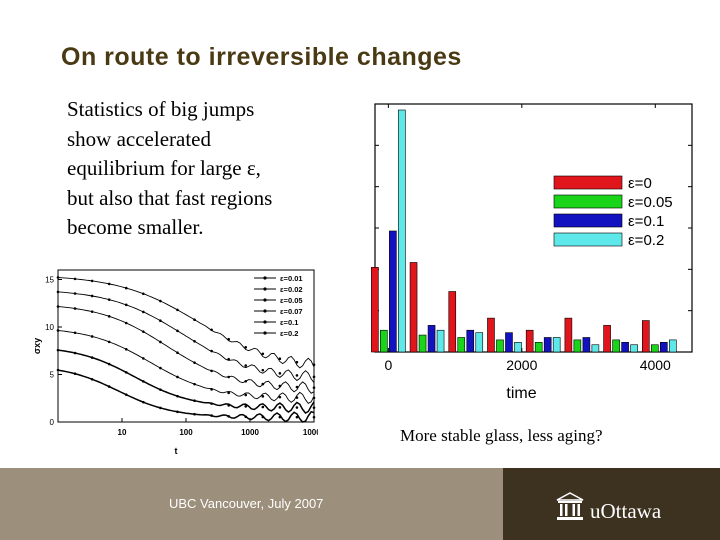 The image size is (720, 540). Describe the element at coordinates (626, 511) in the screenshot. I see `logo-text: uOttawa` at that location.